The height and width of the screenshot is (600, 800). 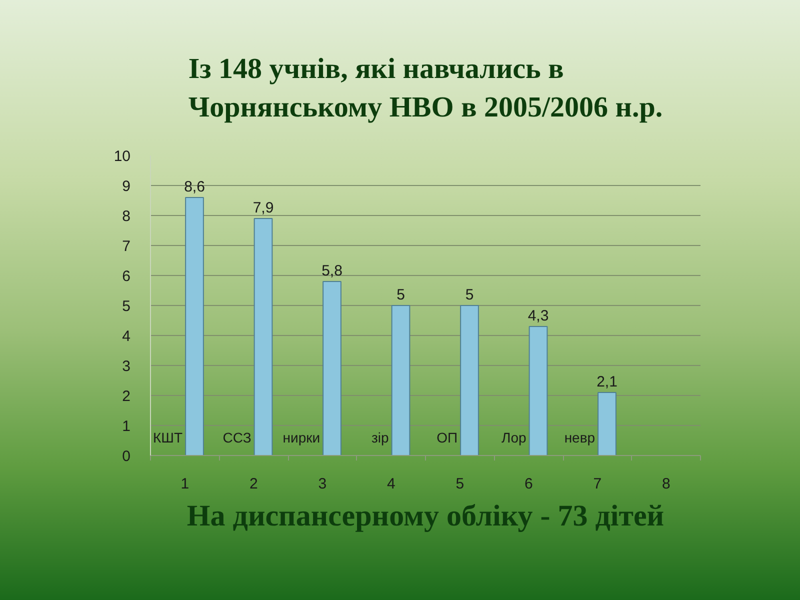 What do you see at coordinates (597, 484) in the screenshot?
I see `x-tick-label: 7` at bounding box center [597, 484].